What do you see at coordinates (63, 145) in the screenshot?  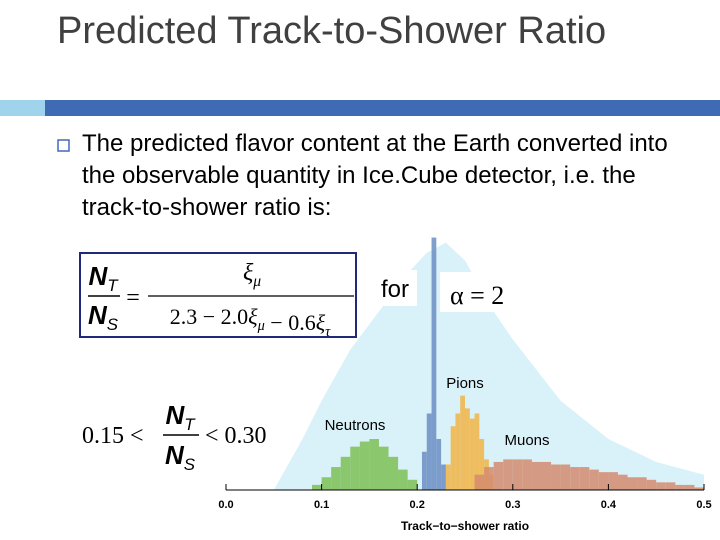 I see `bullet-marker` at bounding box center [63, 145].